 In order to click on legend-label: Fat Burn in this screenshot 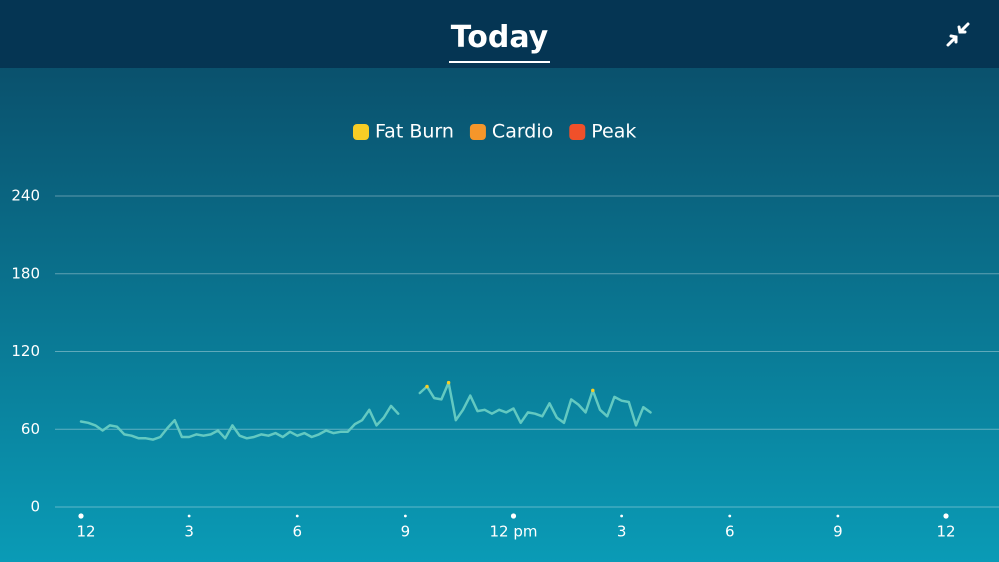, I will do `click(414, 132)`.